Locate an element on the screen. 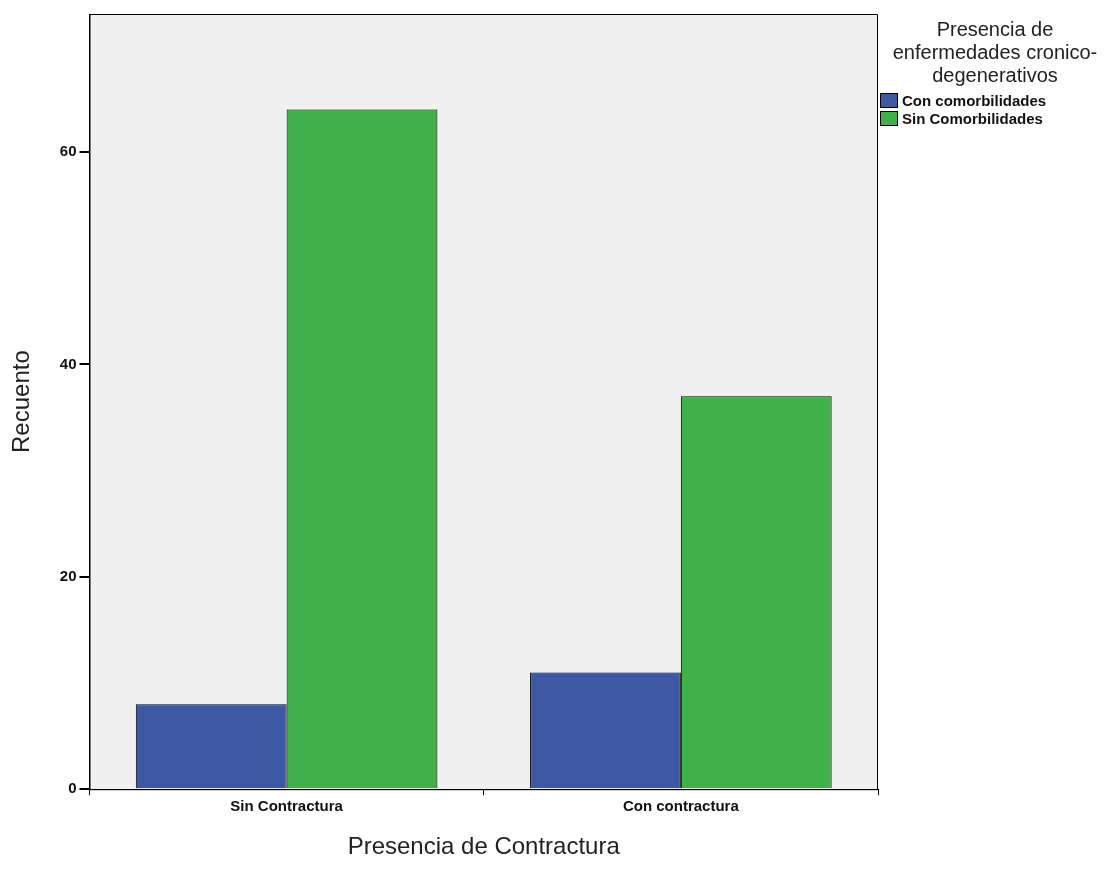 Image resolution: width=1109 pixels, height=872 pixels. y-tick-label: 0 is located at coordinates (72, 788).